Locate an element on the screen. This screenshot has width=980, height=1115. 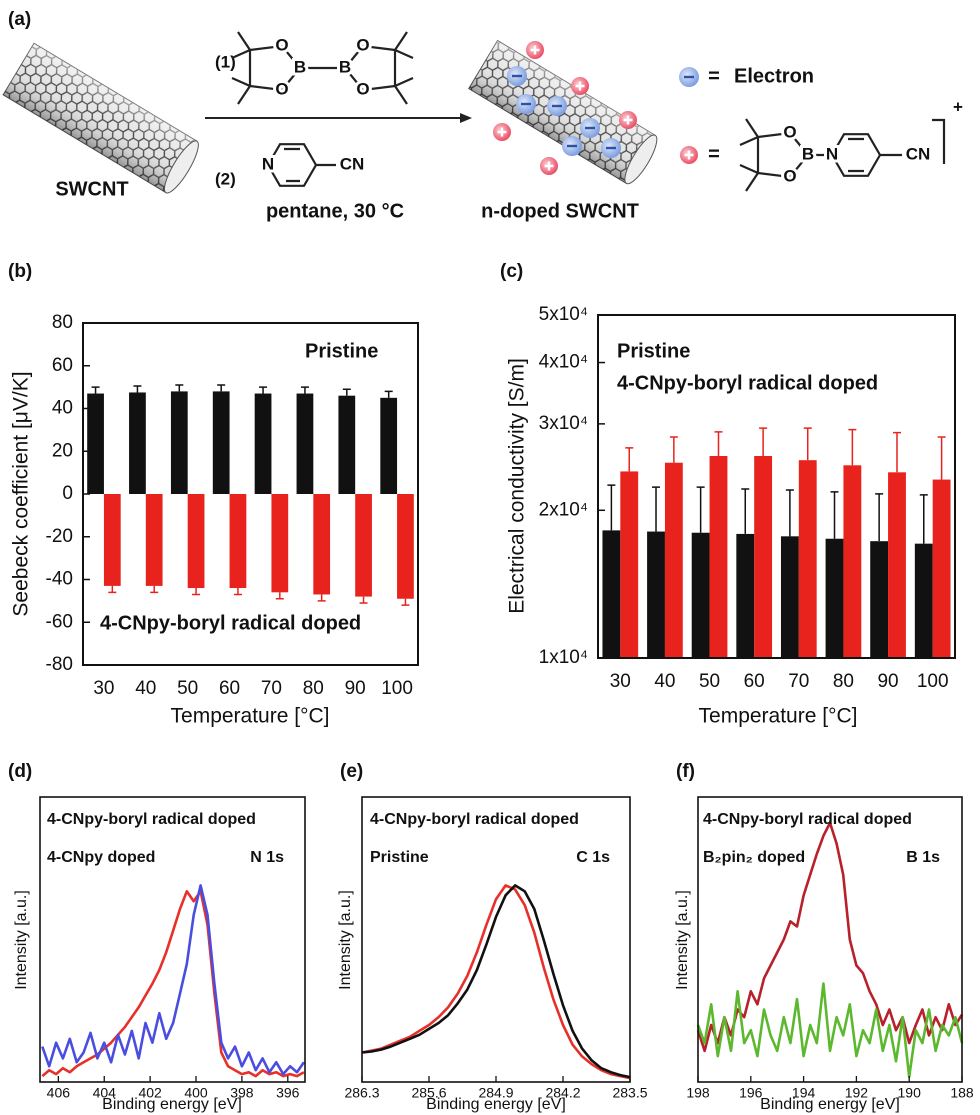
x-tick-label: 284.9 is located at coordinates (495, 1093).